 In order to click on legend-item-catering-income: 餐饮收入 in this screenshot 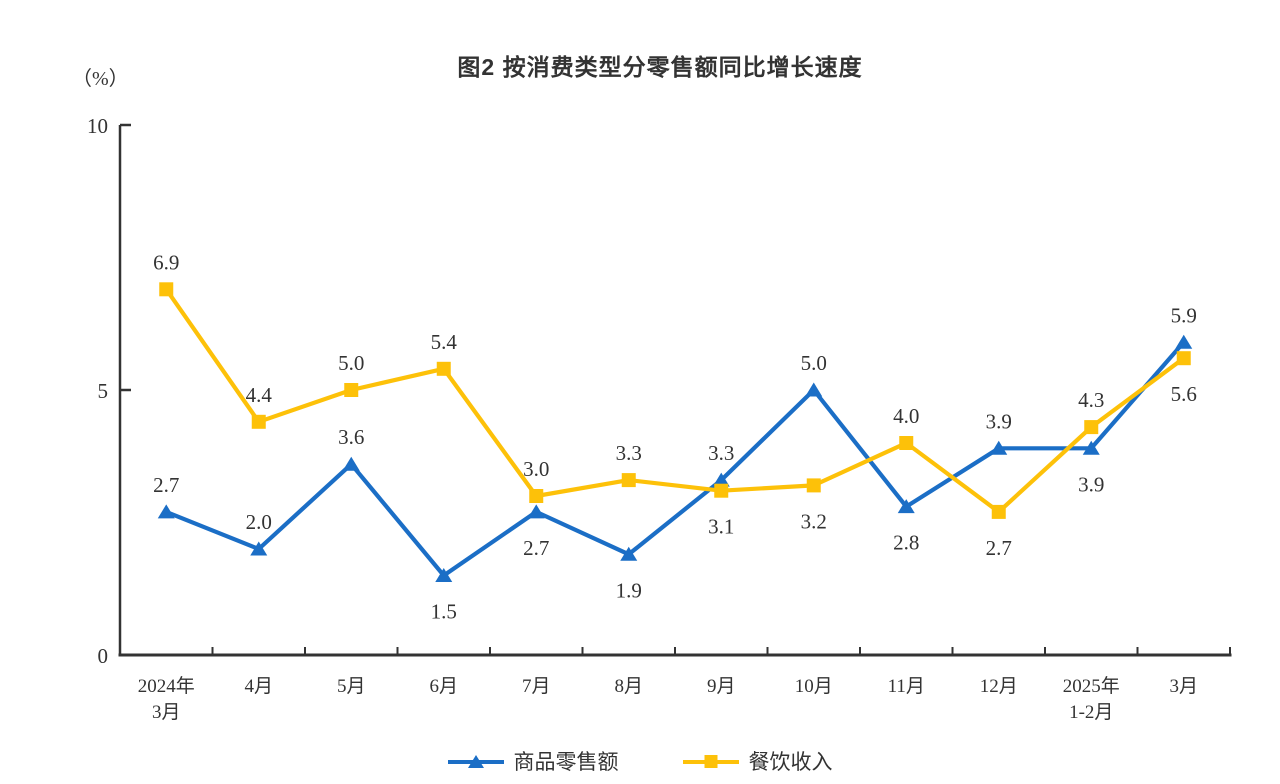, I will do `click(757, 761)`.